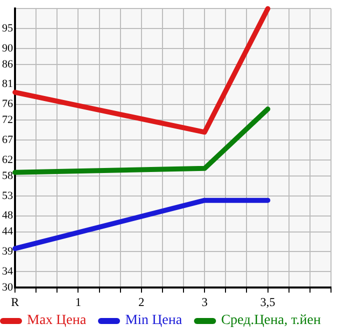  What do you see at coordinates (8, 176) in the screenshot?
I see `y-tick-label: 58` at bounding box center [8, 176].